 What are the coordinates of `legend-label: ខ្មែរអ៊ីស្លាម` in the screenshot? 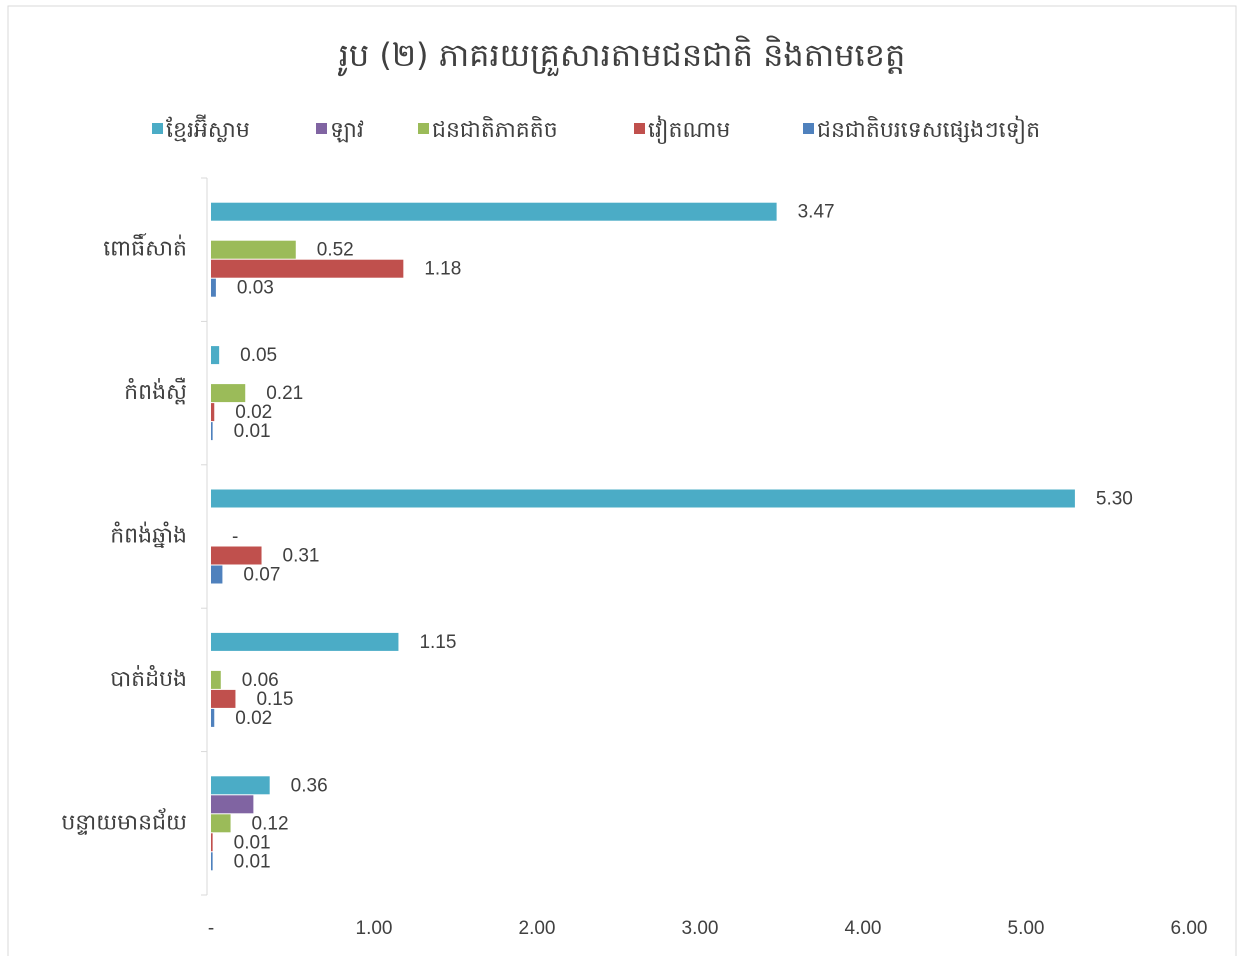 It's located at (208, 128).